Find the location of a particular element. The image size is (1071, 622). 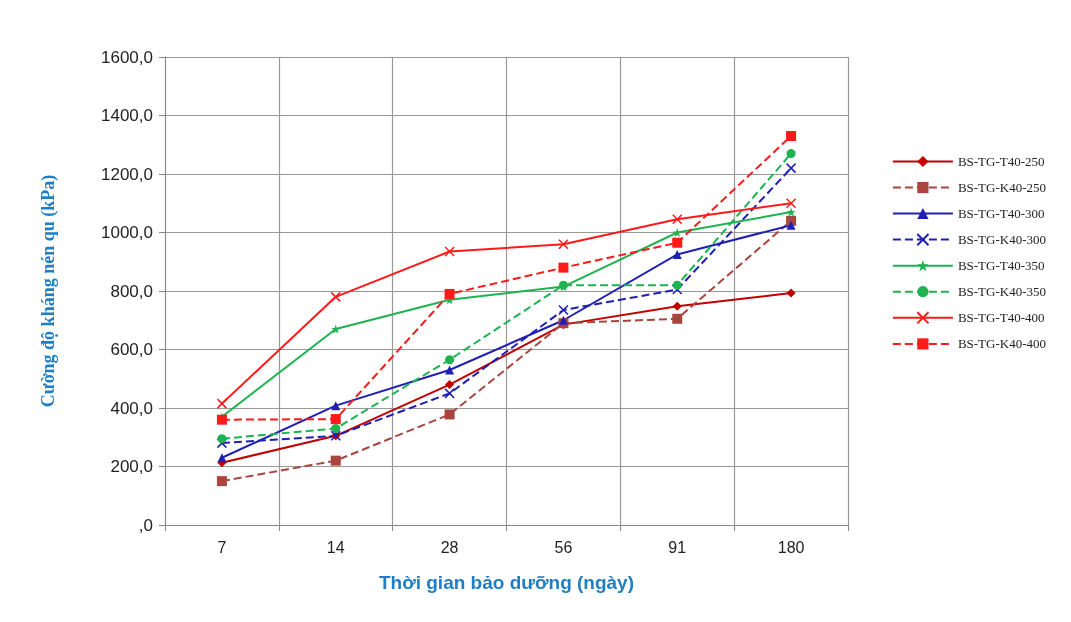

y-tick-label: ,0 is located at coordinates (145, 525).